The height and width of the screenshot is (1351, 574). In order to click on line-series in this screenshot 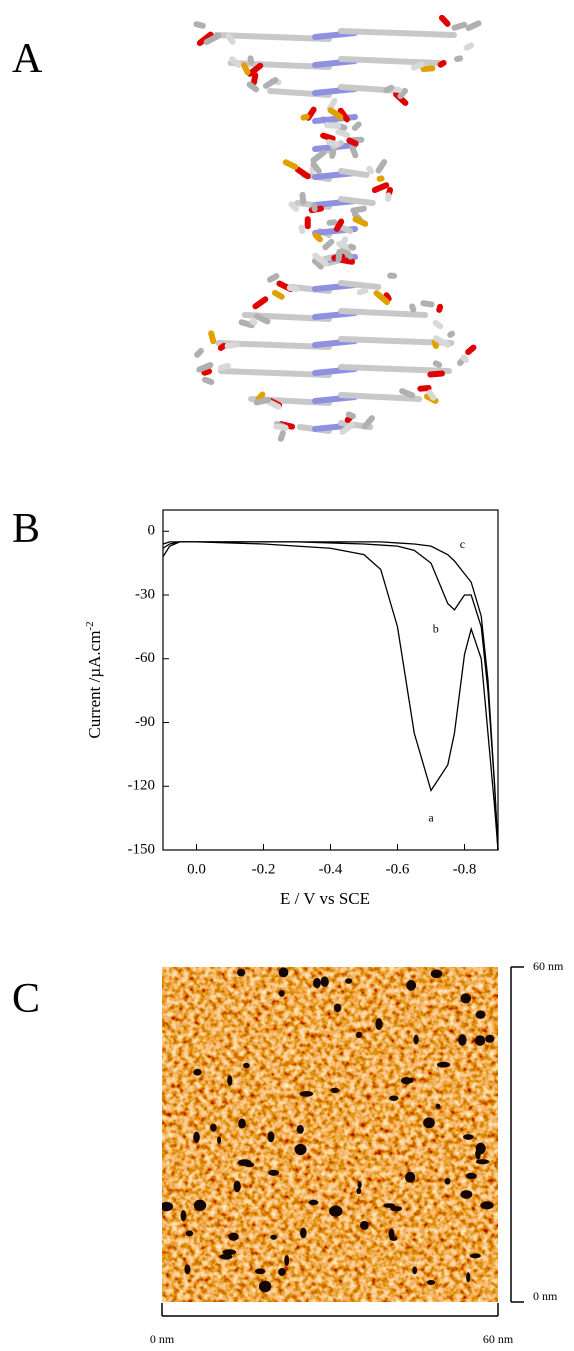, I will do `click(330, 696)`.